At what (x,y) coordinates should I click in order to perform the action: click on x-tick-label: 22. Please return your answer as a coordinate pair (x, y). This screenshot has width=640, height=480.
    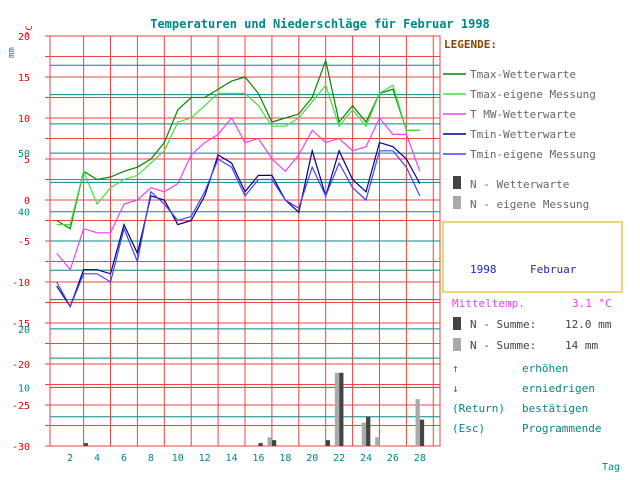
    Looking at the image, I should click on (339, 458).